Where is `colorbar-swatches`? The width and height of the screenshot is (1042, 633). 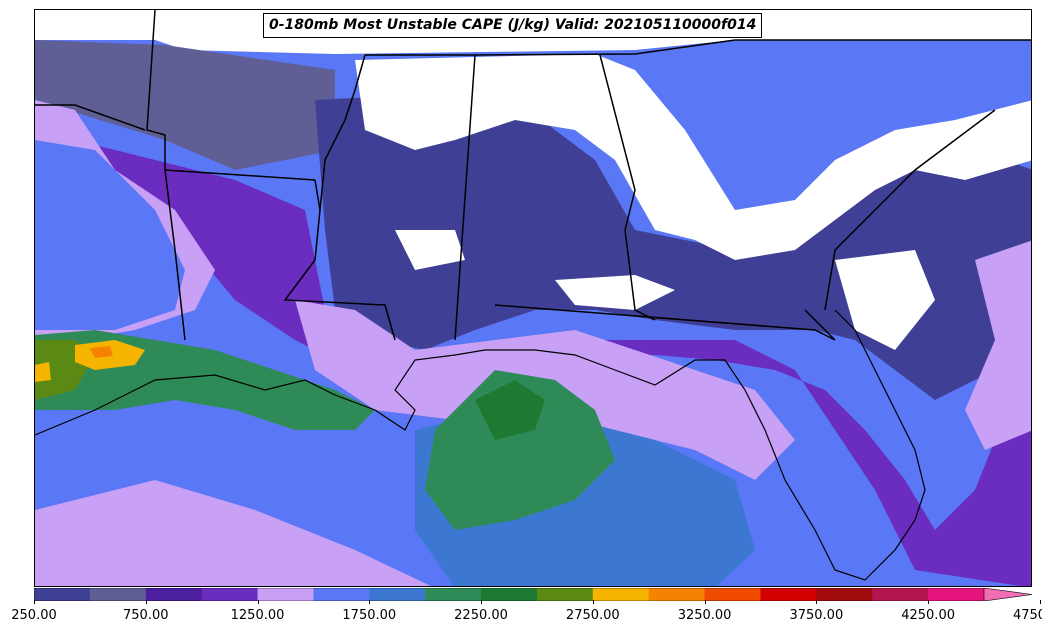 colorbar-swatches is located at coordinates (533, 594).